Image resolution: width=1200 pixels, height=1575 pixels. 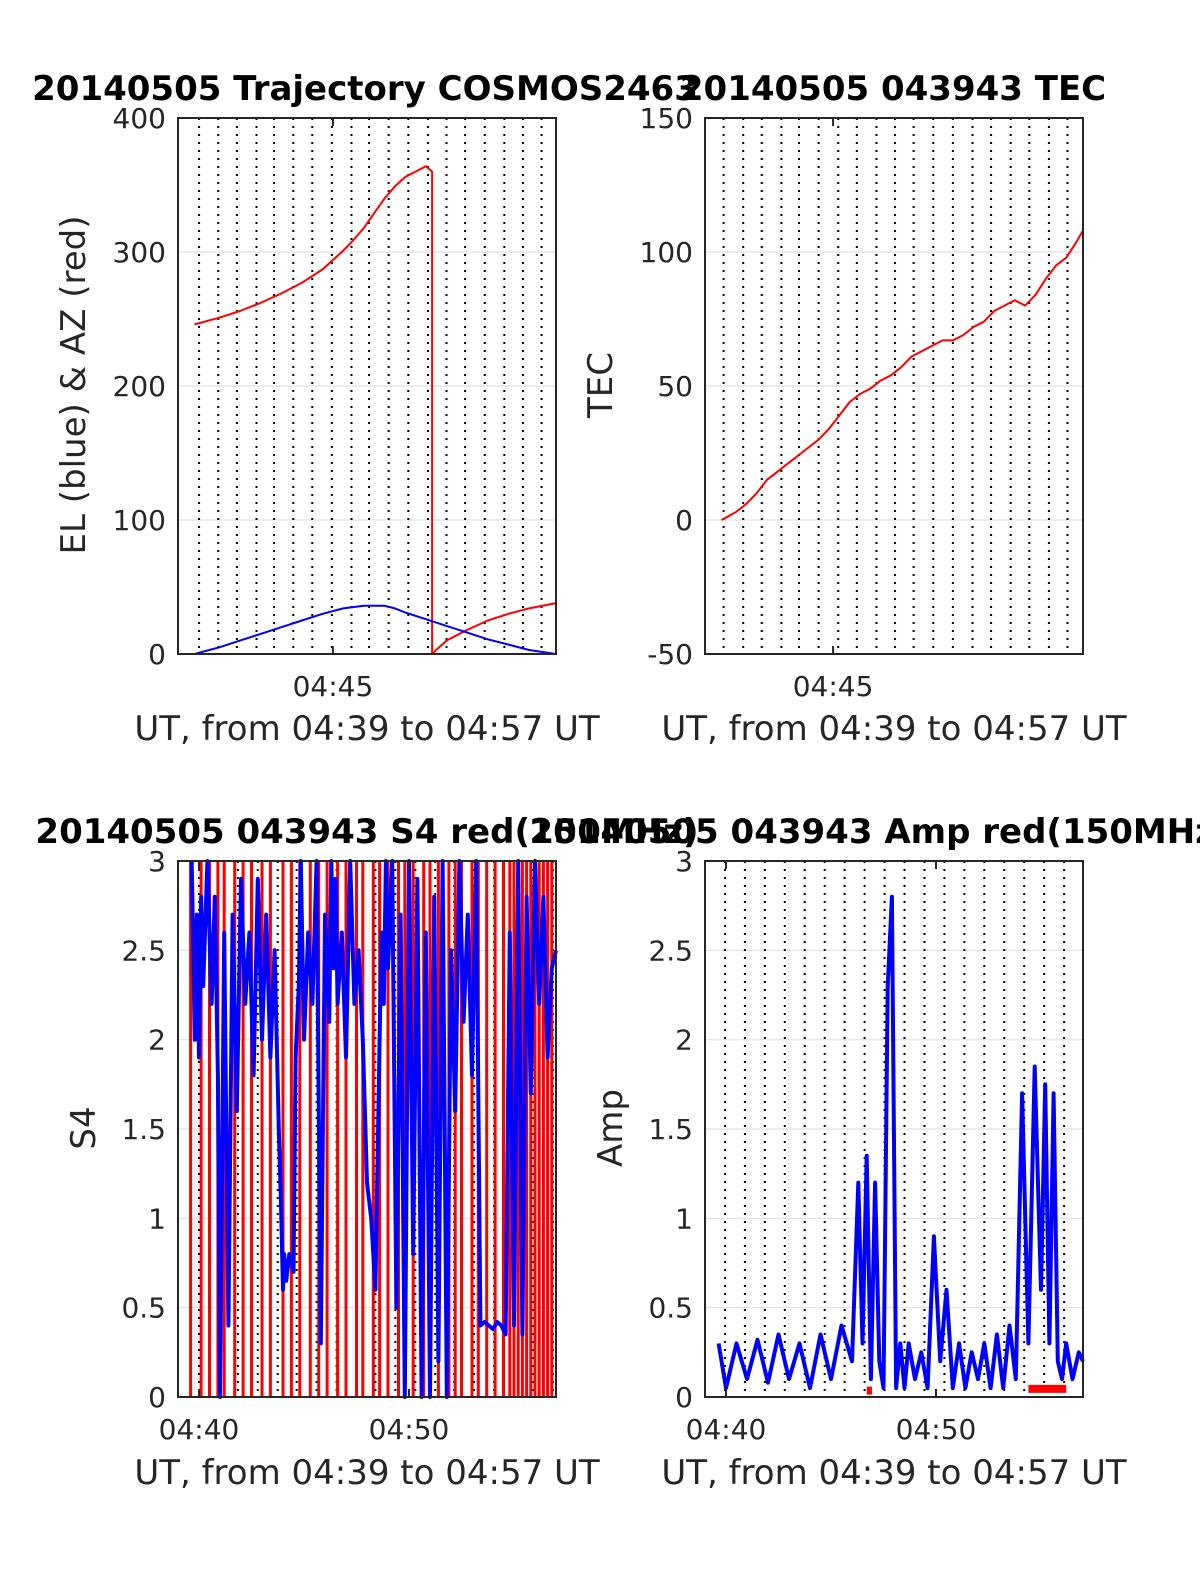 I want to click on tec-xlabel: UT, from 04:39 to 04:57 UT, so click(x=894, y=729).